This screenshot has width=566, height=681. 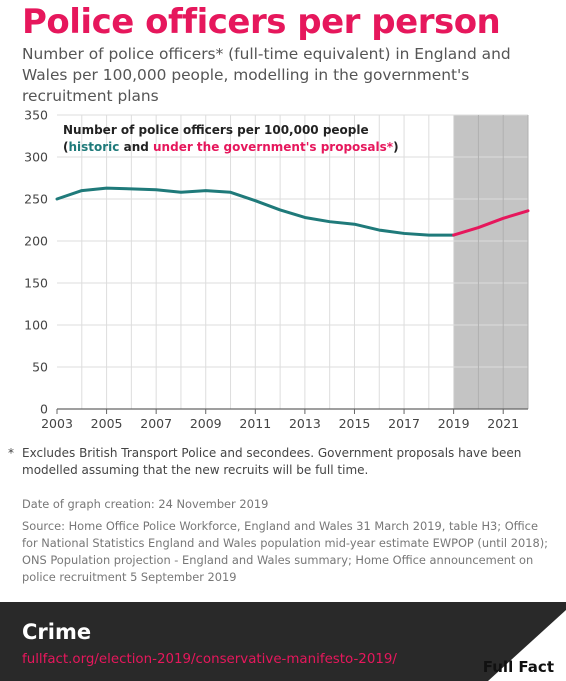 I want to click on logo-text: Full Fact, so click(x=518, y=667).